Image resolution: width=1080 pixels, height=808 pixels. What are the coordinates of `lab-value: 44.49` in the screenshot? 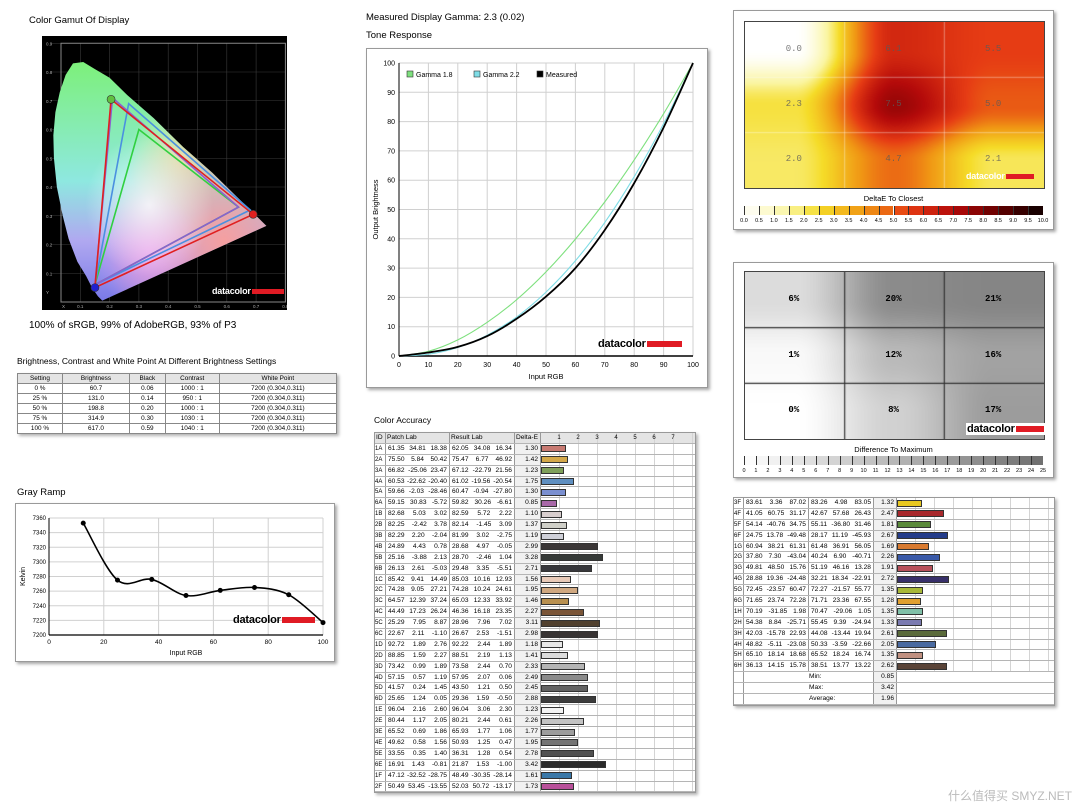 It's located at (396, 612).